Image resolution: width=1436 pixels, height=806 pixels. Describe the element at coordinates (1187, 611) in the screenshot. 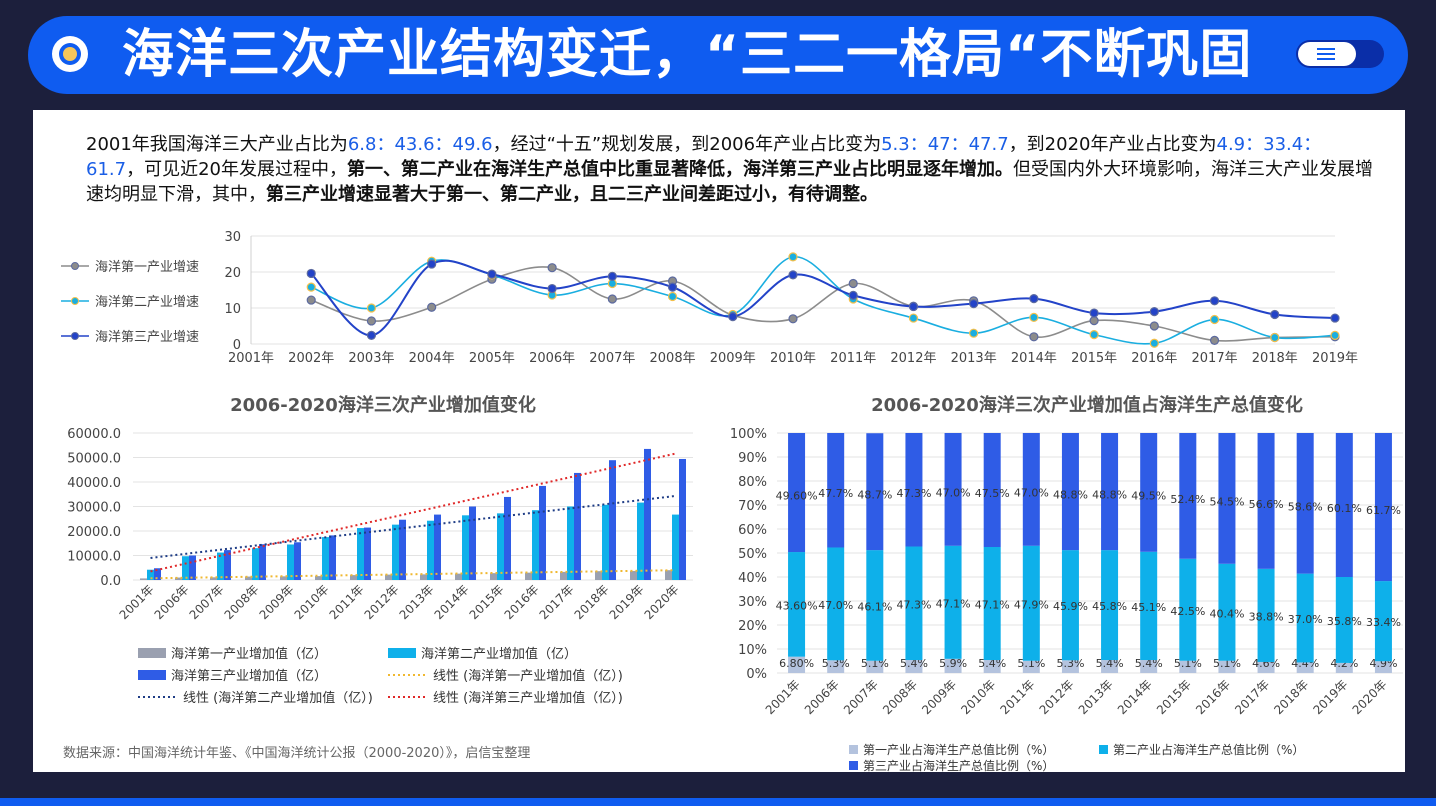

I see `data-label: 42.5%` at that location.